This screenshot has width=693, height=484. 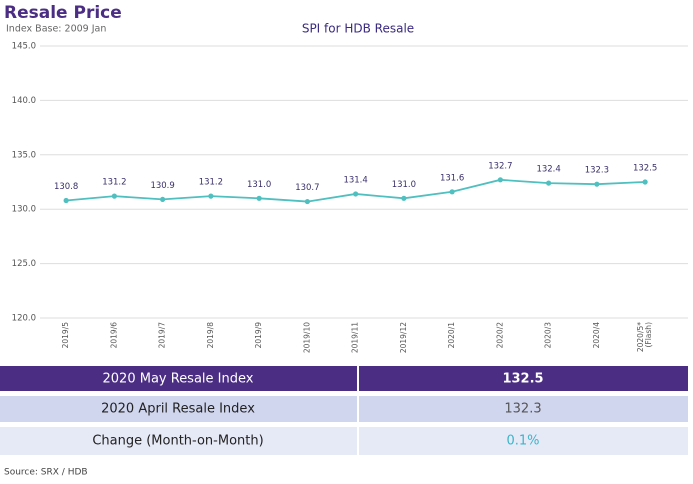 What do you see at coordinates (596, 335) in the screenshot?
I see `x-tick-label: 2020/4` at bounding box center [596, 335].